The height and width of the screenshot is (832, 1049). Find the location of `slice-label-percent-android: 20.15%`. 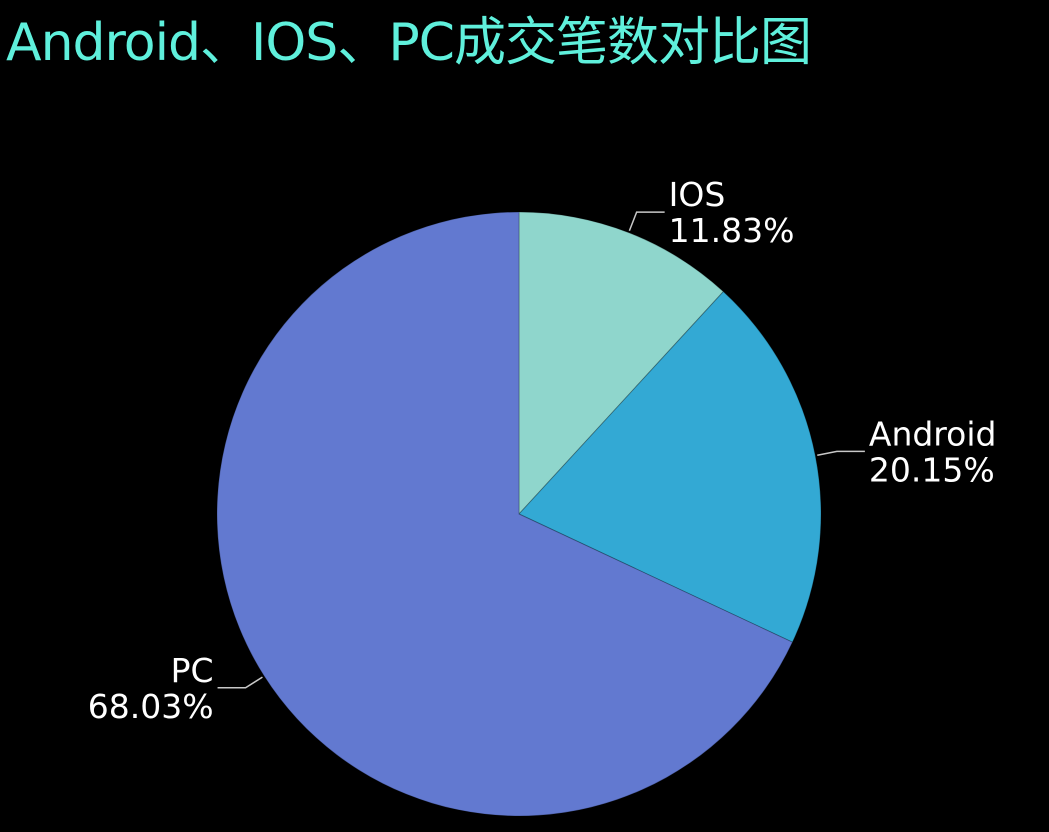

slice-label-percent-android: 20.15% is located at coordinates (932, 469).